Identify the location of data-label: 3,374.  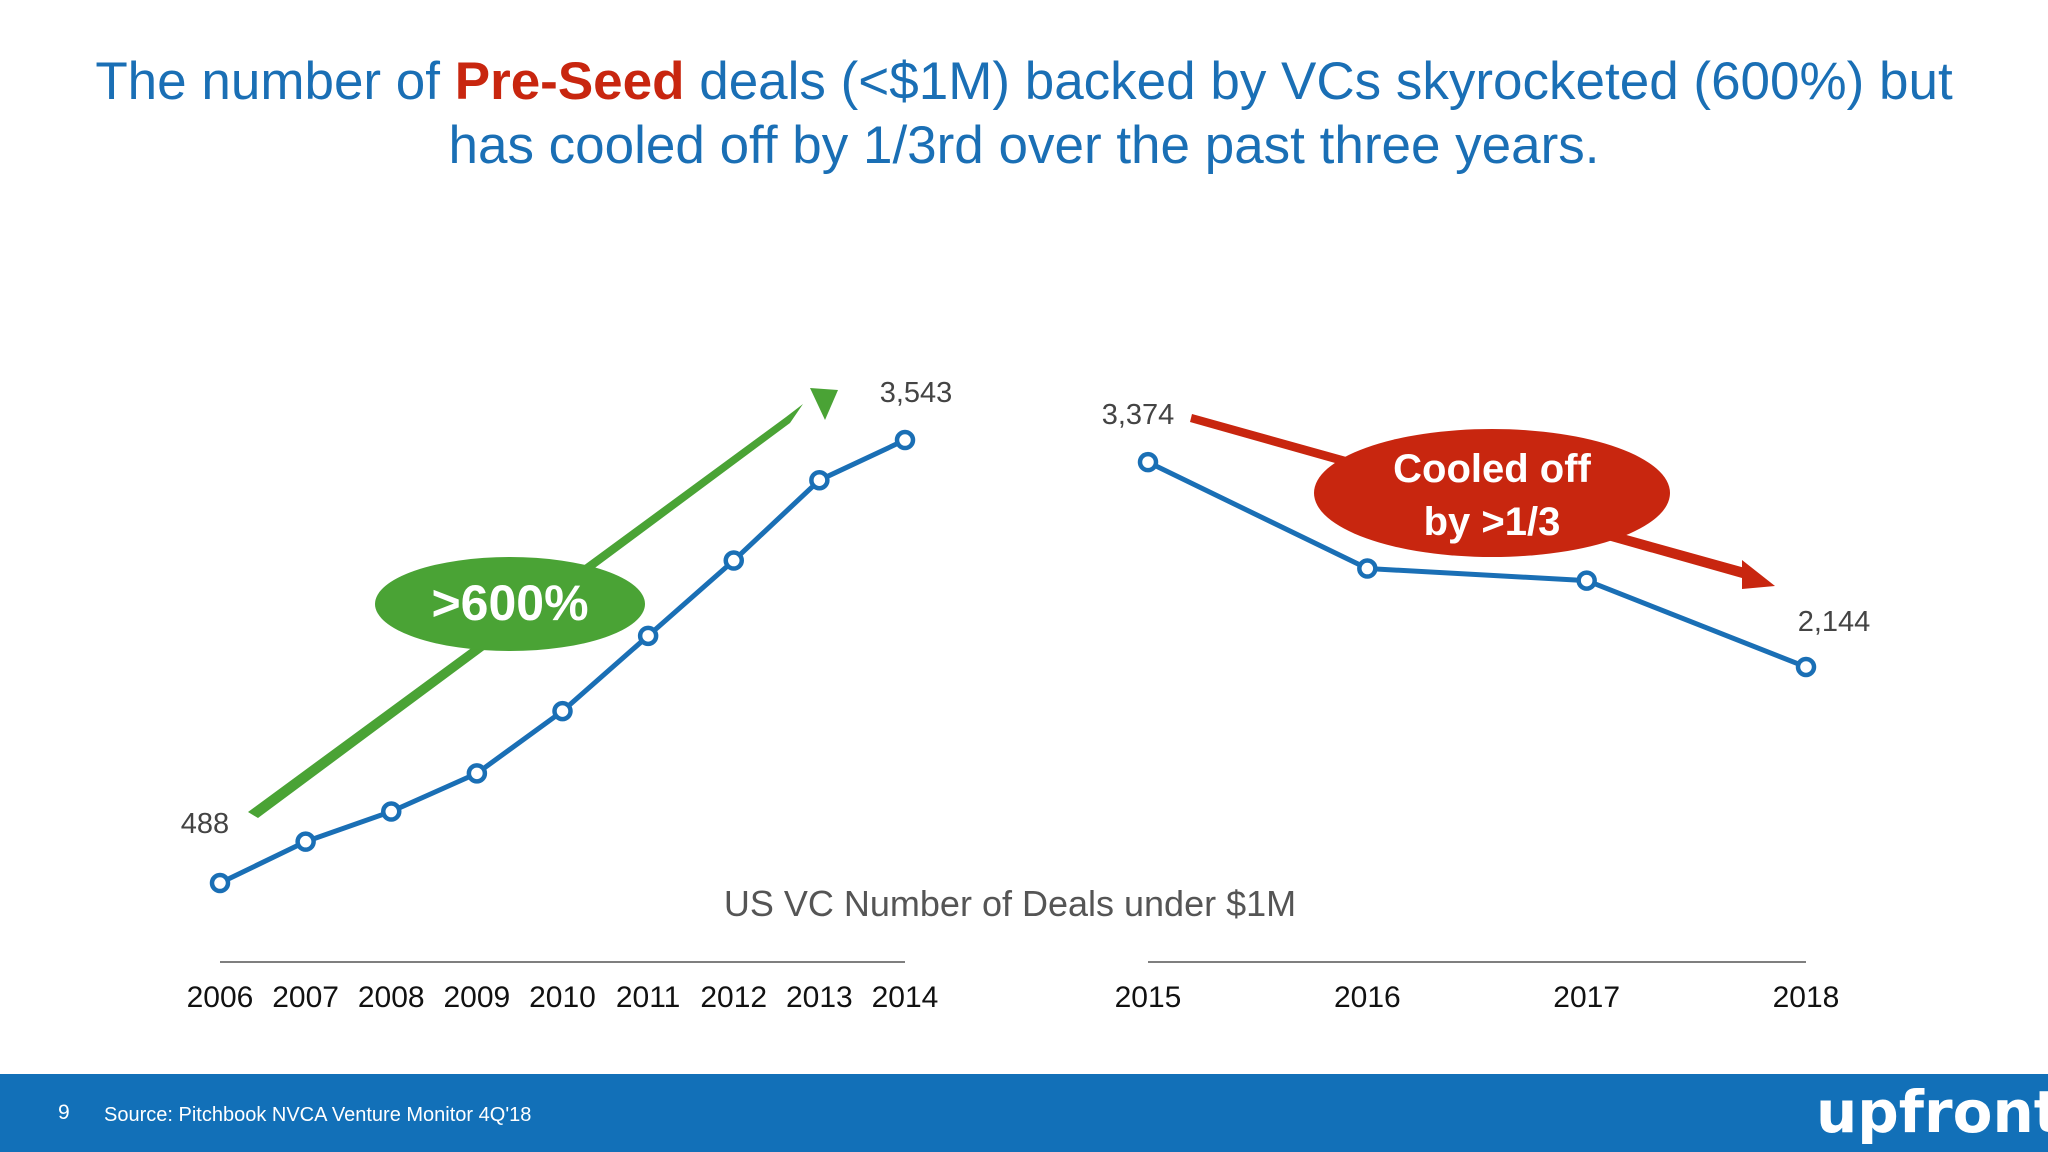
(1138, 415).